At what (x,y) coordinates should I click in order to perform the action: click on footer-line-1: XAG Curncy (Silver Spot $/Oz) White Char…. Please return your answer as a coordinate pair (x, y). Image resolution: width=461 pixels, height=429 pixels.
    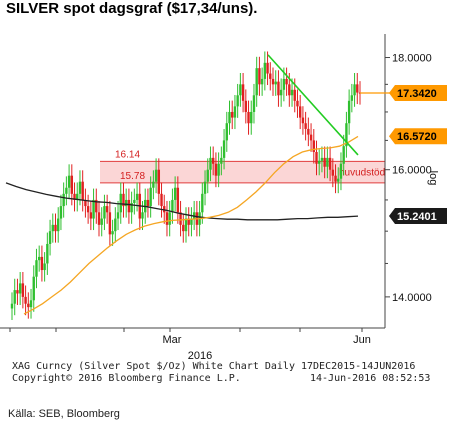
    Looking at the image, I should click on (213, 366).